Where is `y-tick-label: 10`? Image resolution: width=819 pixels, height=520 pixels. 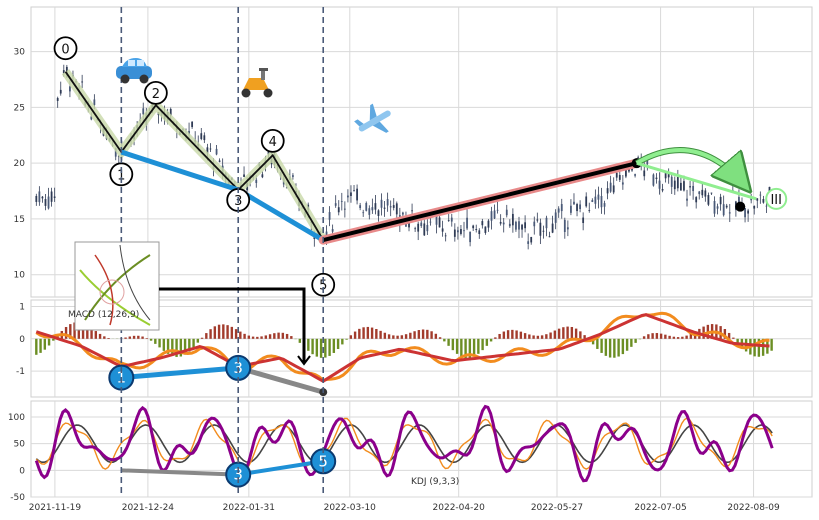 y-tick-label: 10 is located at coordinates (20, 276).